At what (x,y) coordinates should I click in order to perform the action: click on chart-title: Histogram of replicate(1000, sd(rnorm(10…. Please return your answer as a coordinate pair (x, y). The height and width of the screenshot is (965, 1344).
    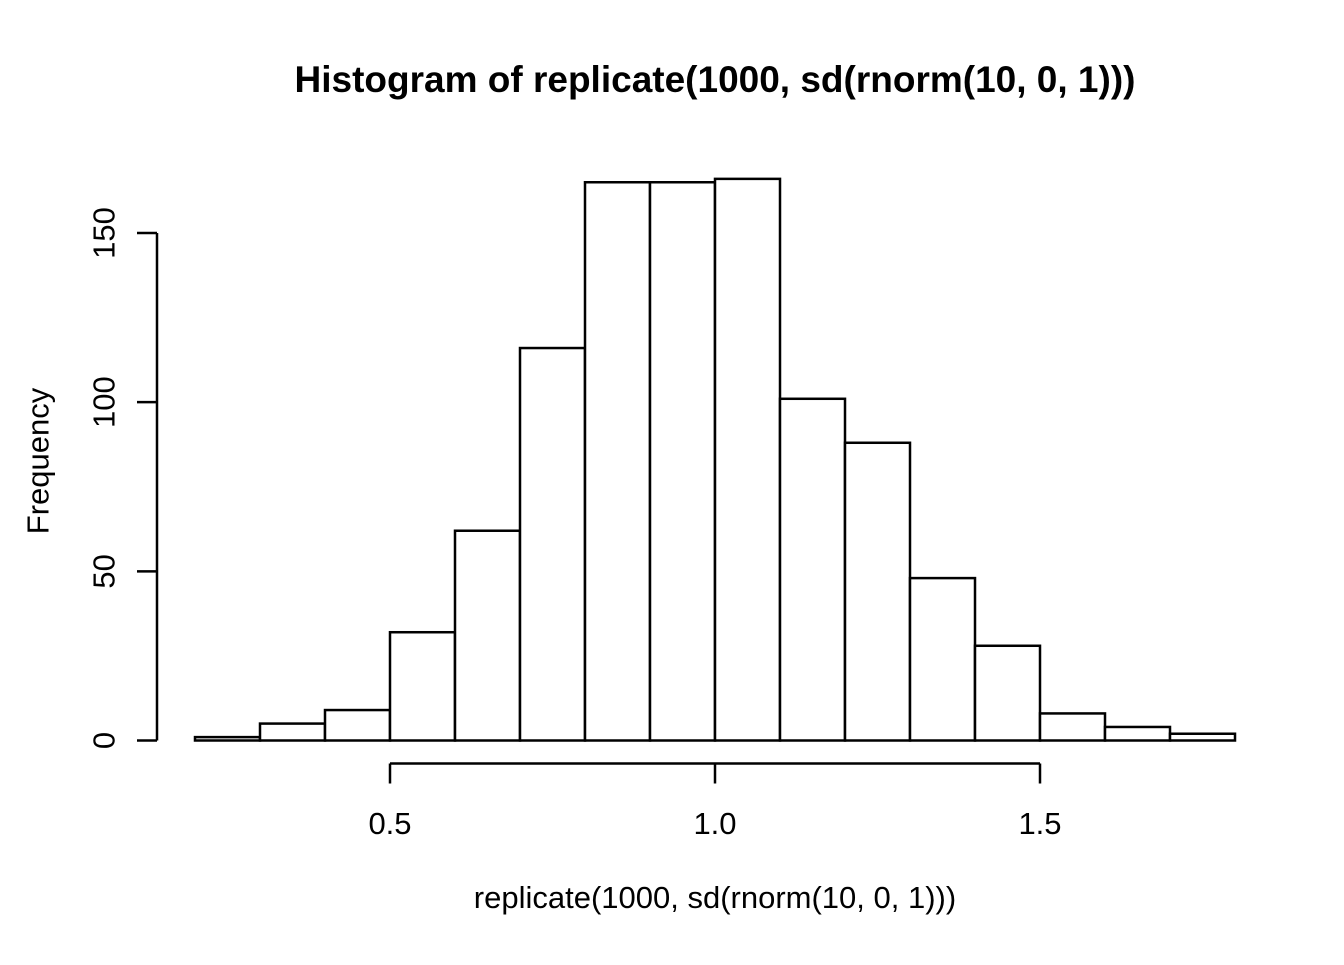
    Looking at the image, I should click on (715, 79).